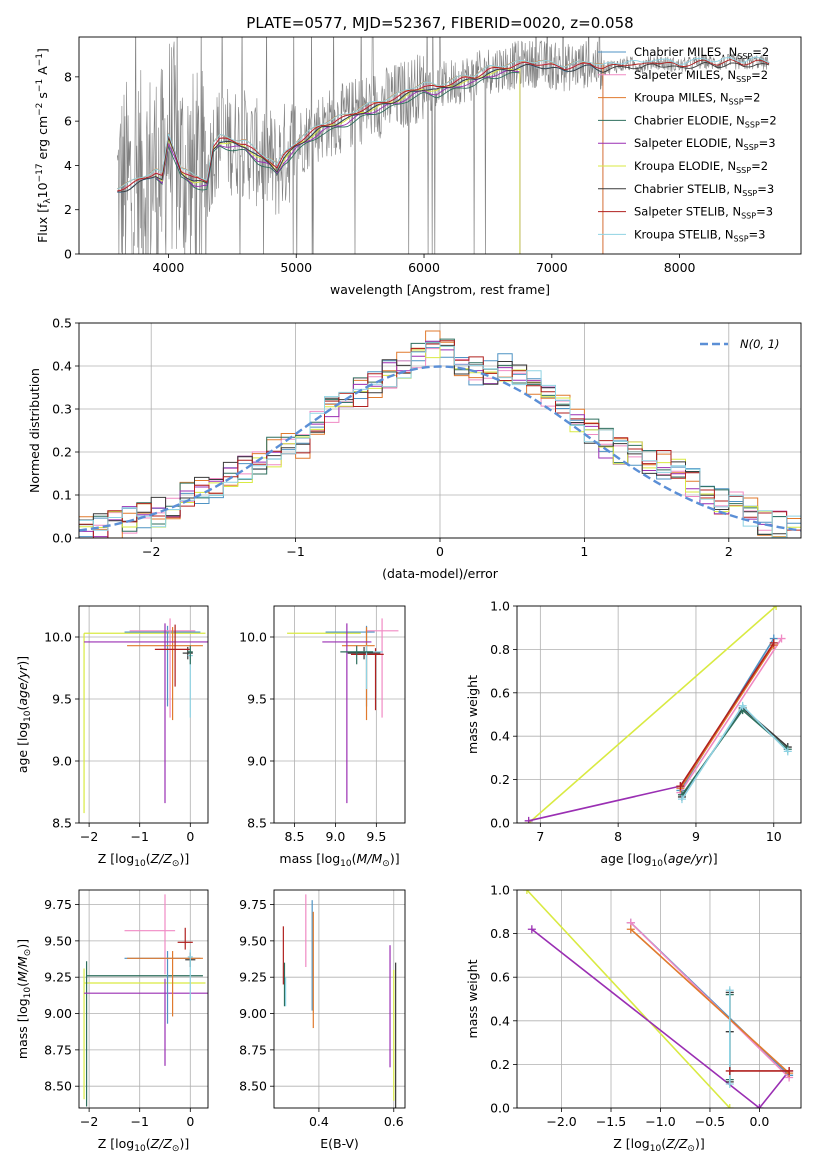  Describe the element at coordinates (40, 85) in the screenshot. I see `y-axis-label-part: −1` at that location.